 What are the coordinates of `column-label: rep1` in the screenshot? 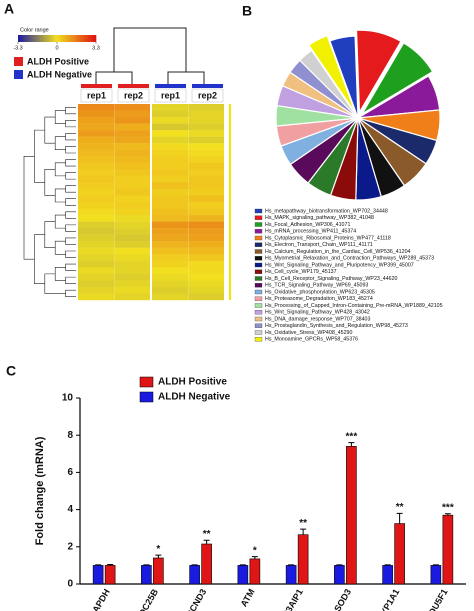 It's located at (170, 95).